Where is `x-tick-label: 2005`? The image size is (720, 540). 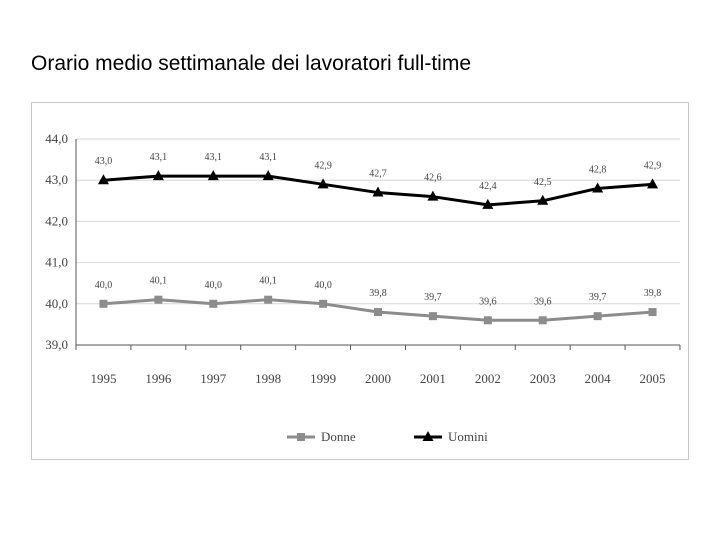
x-tick-label: 2005 is located at coordinates (653, 378).